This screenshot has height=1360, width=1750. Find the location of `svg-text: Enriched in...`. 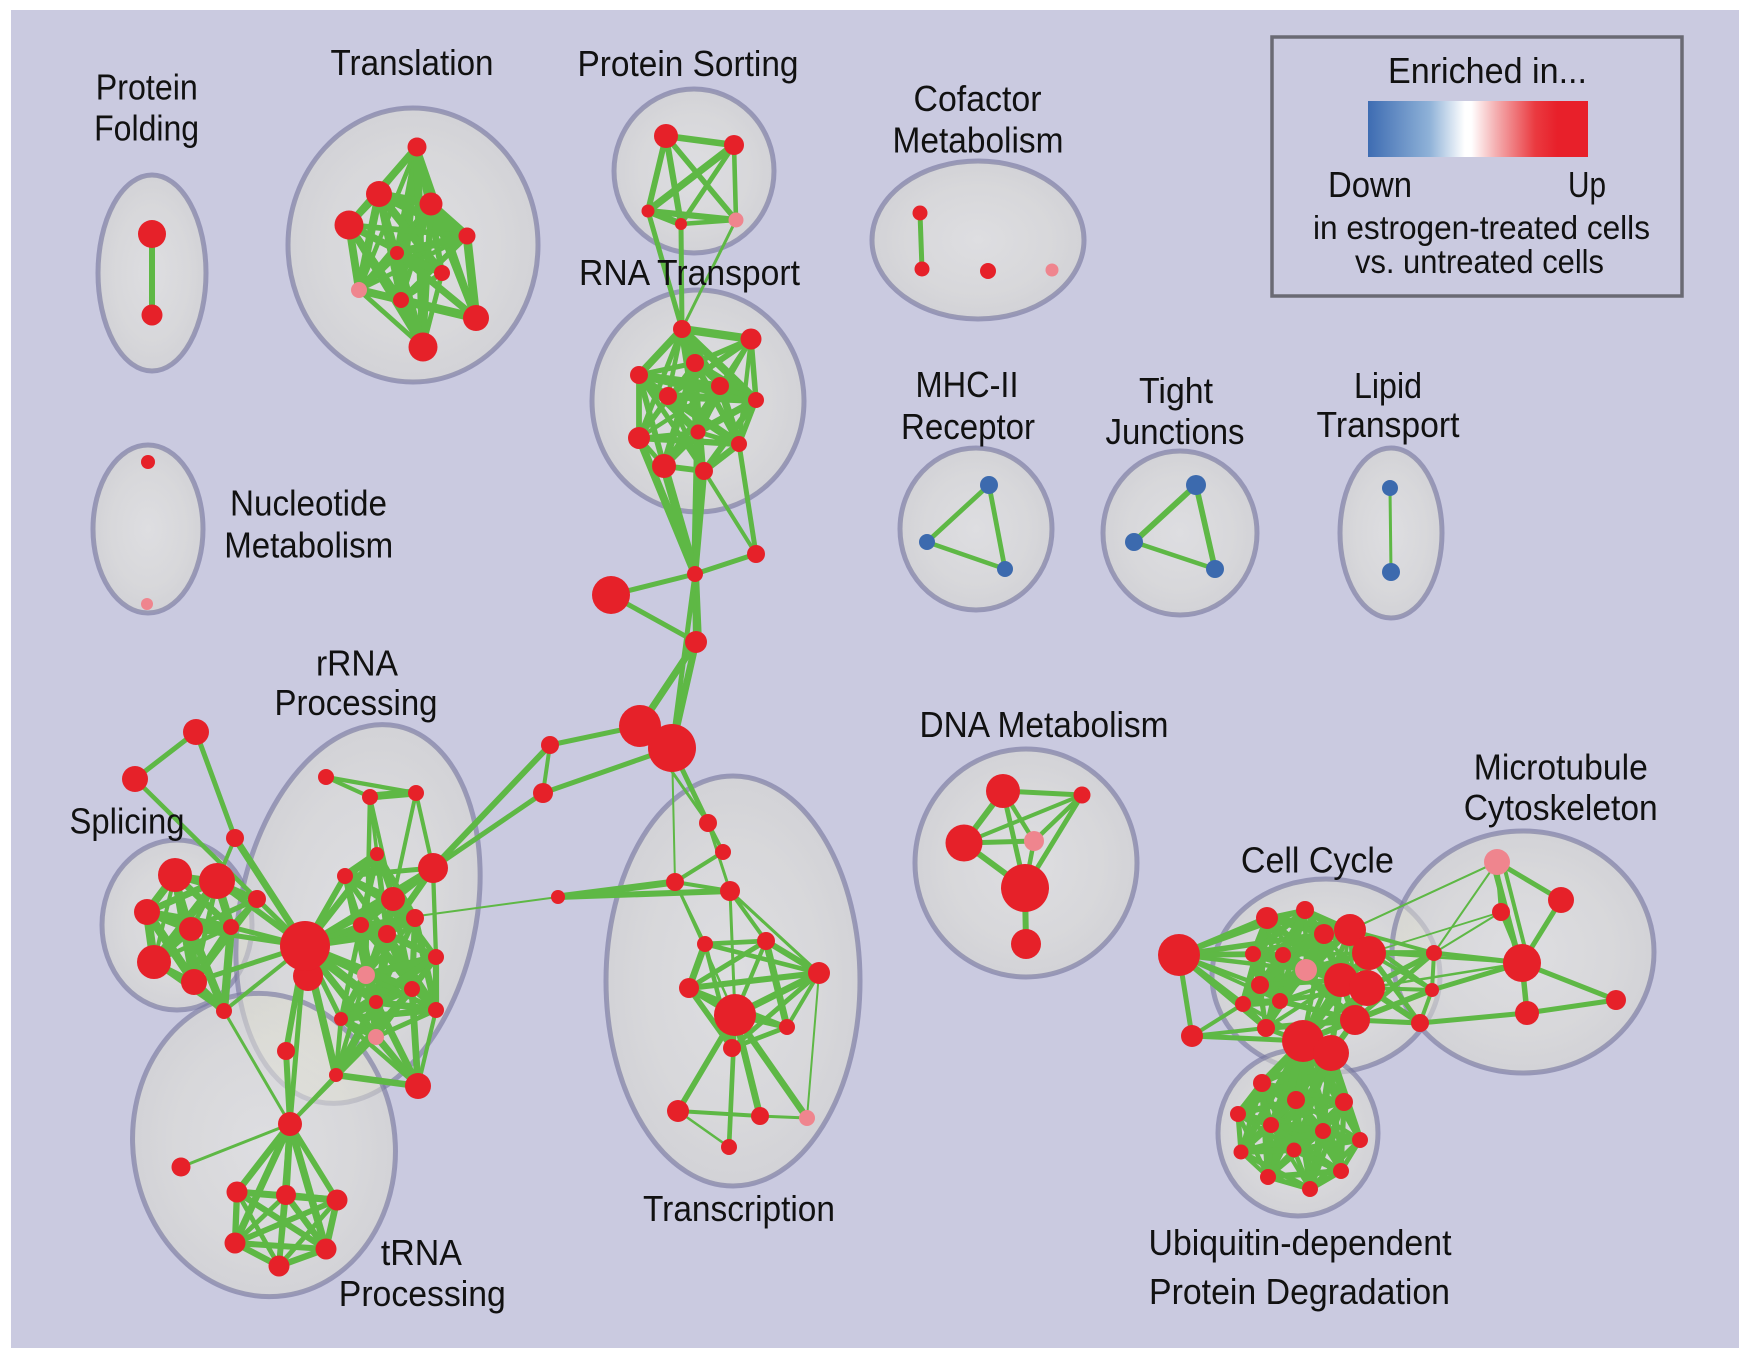

svg-text: Enriched in... is located at coordinates (1487, 70).